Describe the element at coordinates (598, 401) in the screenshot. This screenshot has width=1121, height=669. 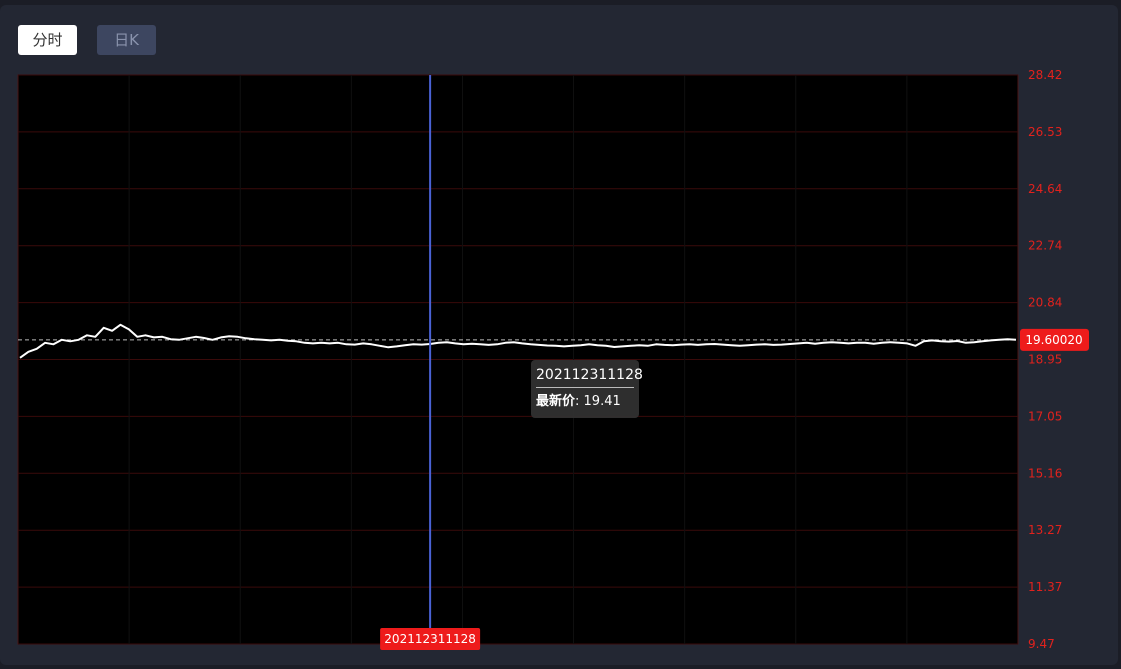
I see `tooltip-price-value: : 19.41` at that location.